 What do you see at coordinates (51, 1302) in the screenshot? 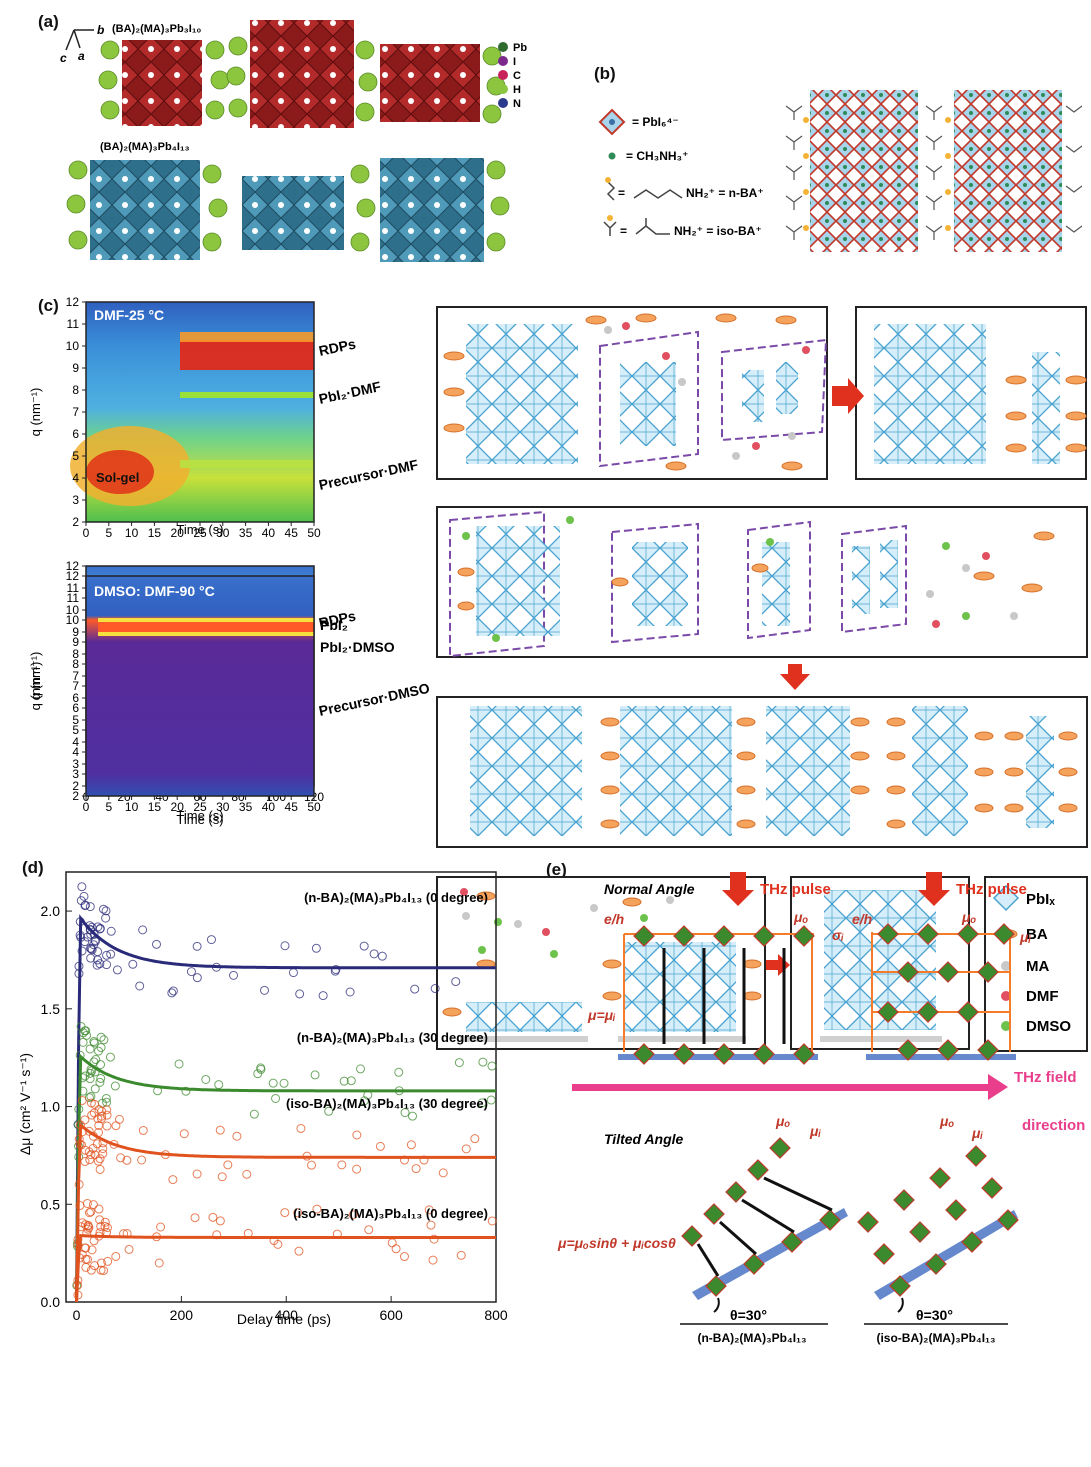
I see `chart-y-tick-label: 0.0` at bounding box center [51, 1302].